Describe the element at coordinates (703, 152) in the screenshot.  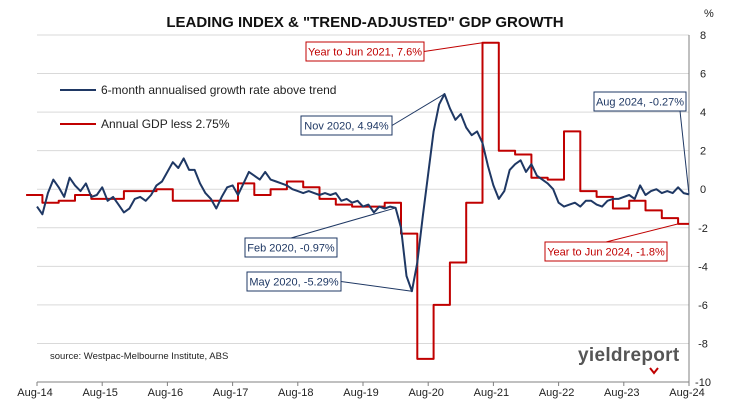
I see `y-tick-label: 2` at that location.